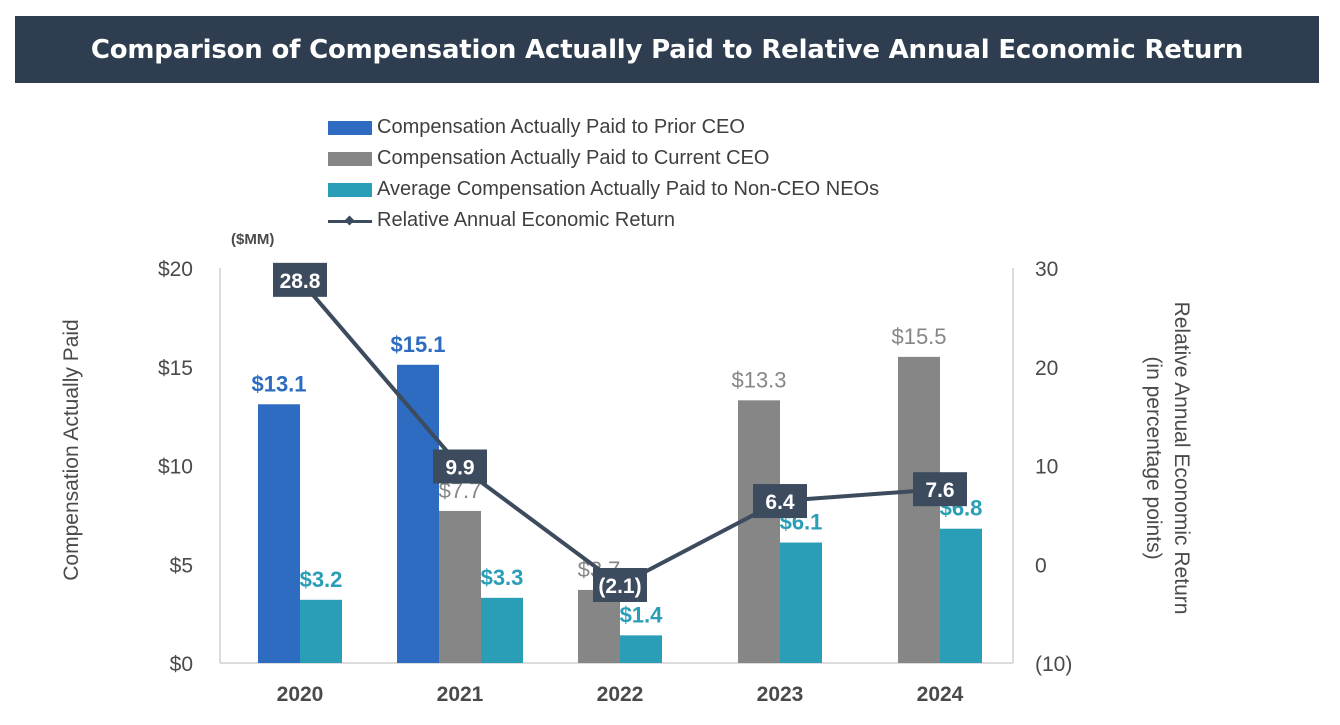 This screenshot has width=1340, height=725. I want to click on bar-data-label: $3.2, so click(321, 579).